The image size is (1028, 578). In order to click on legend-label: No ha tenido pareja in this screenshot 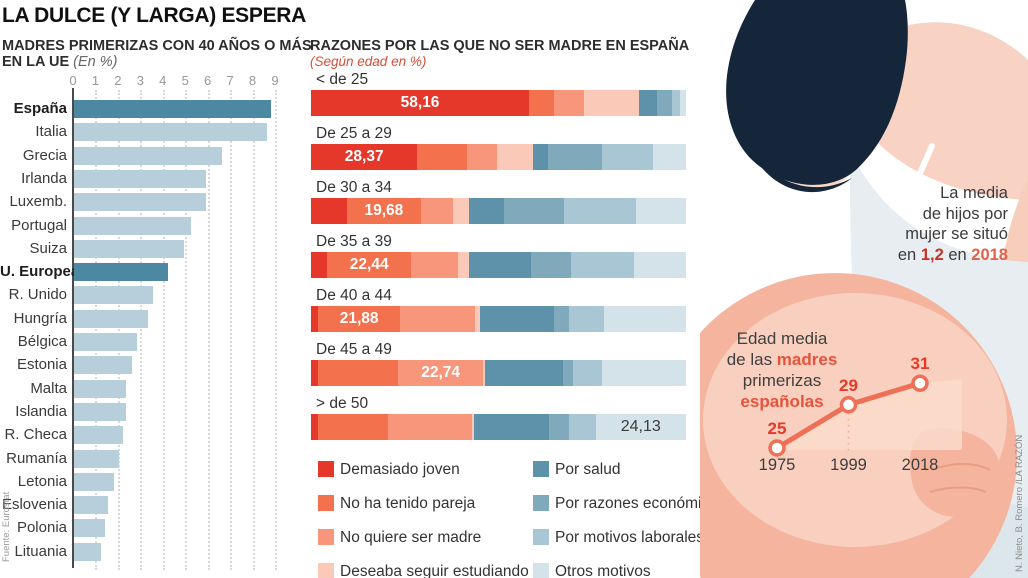, I will do `click(408, 503)`.